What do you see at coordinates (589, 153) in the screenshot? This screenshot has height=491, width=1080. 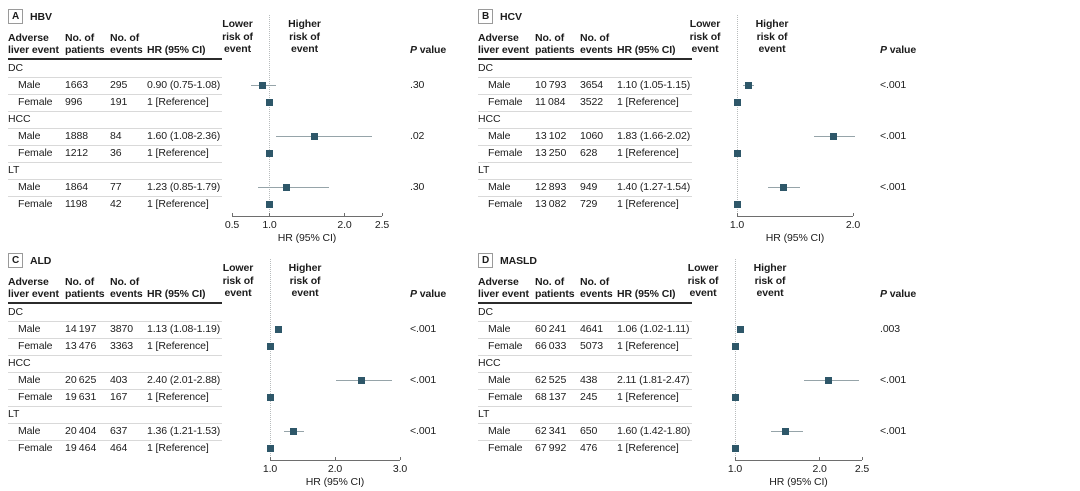 I see `cell-events: 628` at bounding box center [589, 153].